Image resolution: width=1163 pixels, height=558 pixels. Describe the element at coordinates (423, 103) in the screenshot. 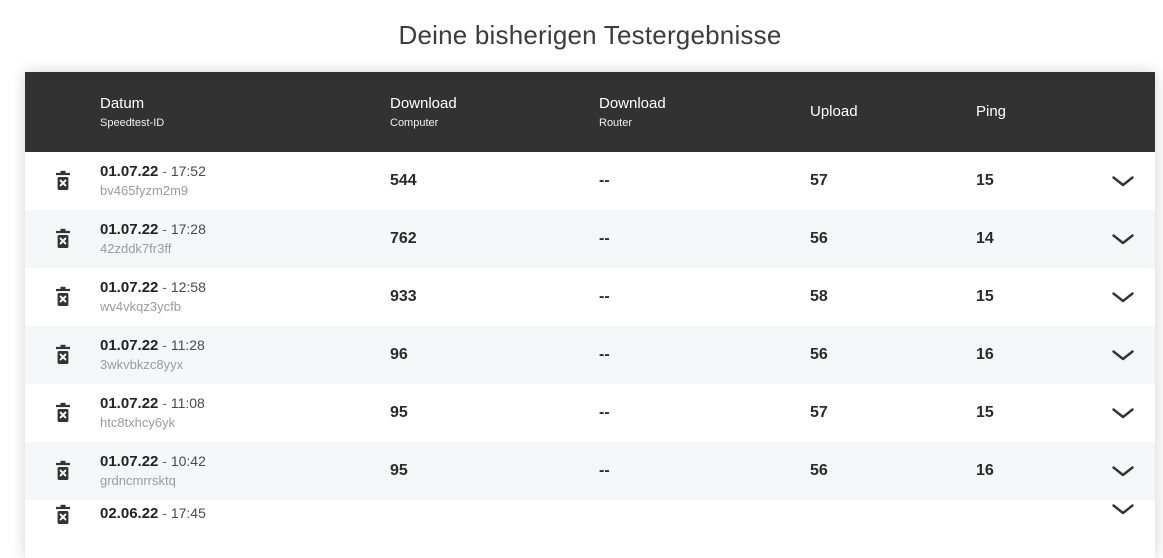

I see `header-download-computer-label: Download` at that location.